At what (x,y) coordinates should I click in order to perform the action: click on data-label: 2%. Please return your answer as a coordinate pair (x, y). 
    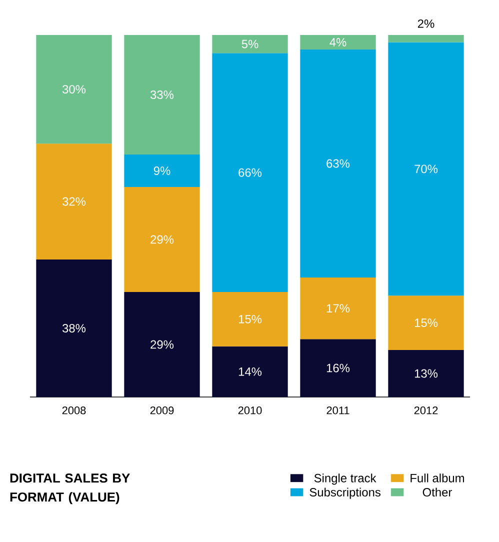
    Looking at the image, I should click on (426, 23).